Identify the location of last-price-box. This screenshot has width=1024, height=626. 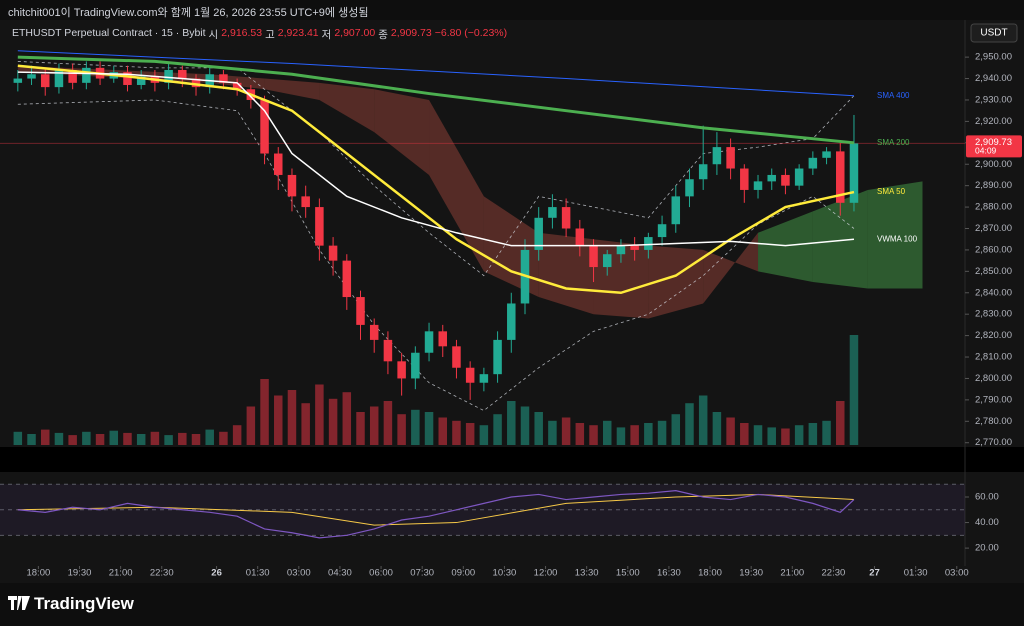
(994, 146).